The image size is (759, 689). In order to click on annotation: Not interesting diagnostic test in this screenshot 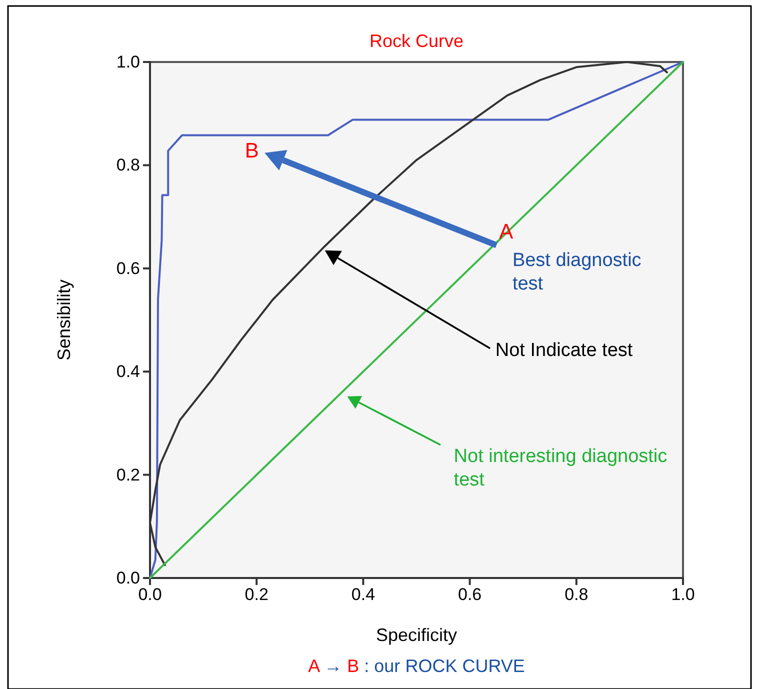, I will do `click(561, 468)`.